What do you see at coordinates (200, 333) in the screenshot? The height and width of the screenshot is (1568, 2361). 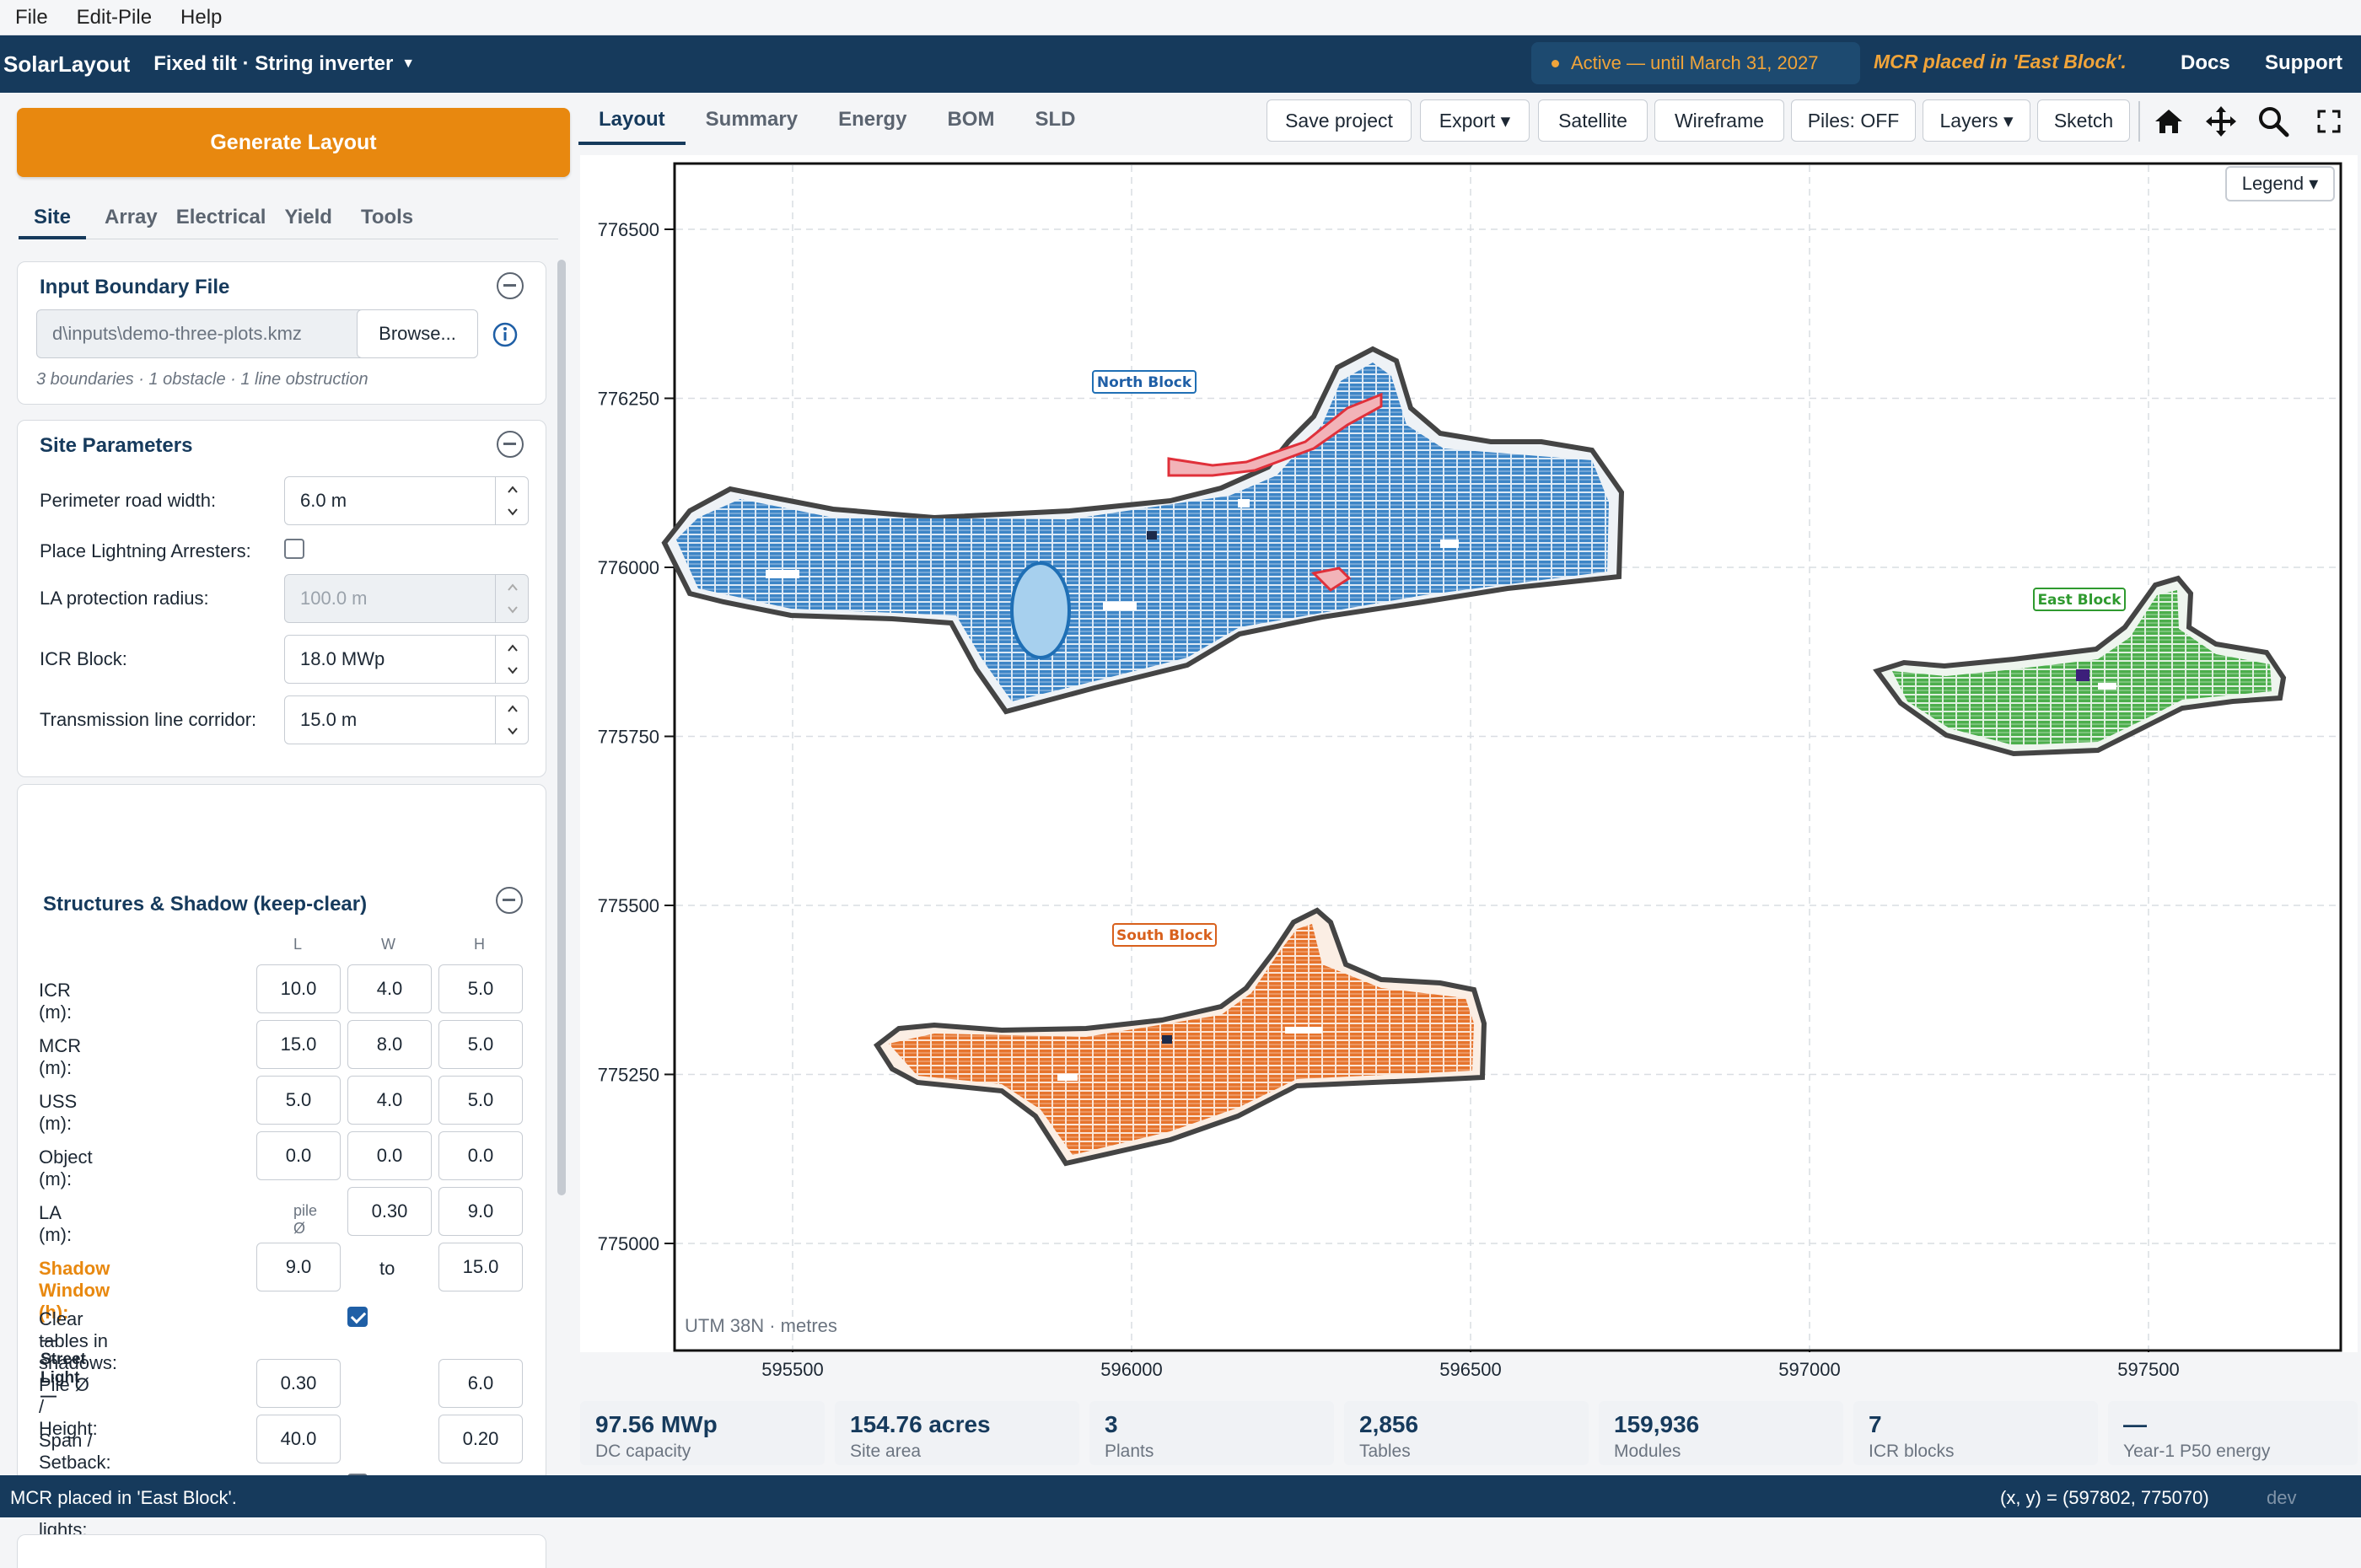 I see `boundary-file-input: d\inputs\demo-three-plots.kmz` at bounding box center [200, 333].